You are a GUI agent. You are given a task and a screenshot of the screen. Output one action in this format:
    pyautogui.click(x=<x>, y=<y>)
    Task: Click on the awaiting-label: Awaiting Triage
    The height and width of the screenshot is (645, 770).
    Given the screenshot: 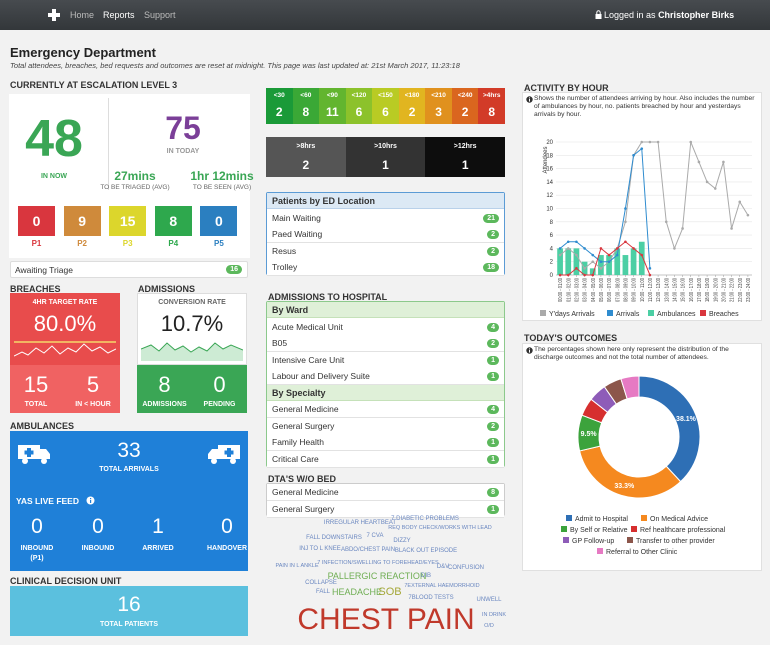 What is the action you would take?
    pyautogui.click(x=44, y=270)
    